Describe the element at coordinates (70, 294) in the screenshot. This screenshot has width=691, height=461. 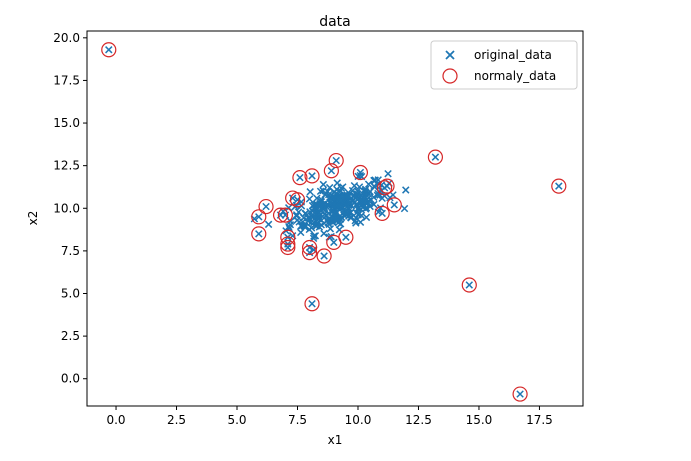
I see `y-tick-label: 5.0` at that location.